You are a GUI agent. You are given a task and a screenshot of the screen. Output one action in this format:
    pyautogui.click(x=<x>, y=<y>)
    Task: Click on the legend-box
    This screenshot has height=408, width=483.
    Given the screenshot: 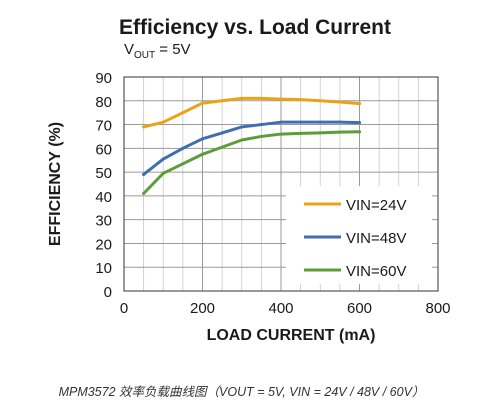 What is the action you would take?
    pyautogui.click(x=359, y=235)
    